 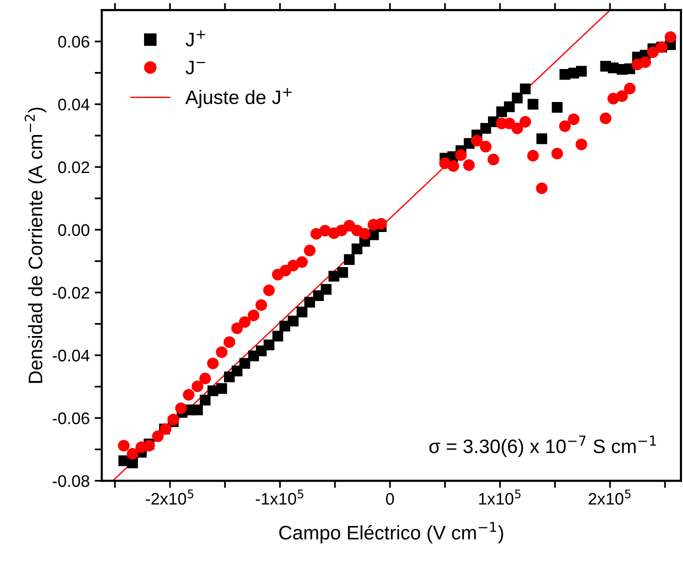 What do you see at coordinates (170, 497) in the screenshot?
I see `x-tick-label: -2x10$^{5}$` at bounding box center [170, 497].